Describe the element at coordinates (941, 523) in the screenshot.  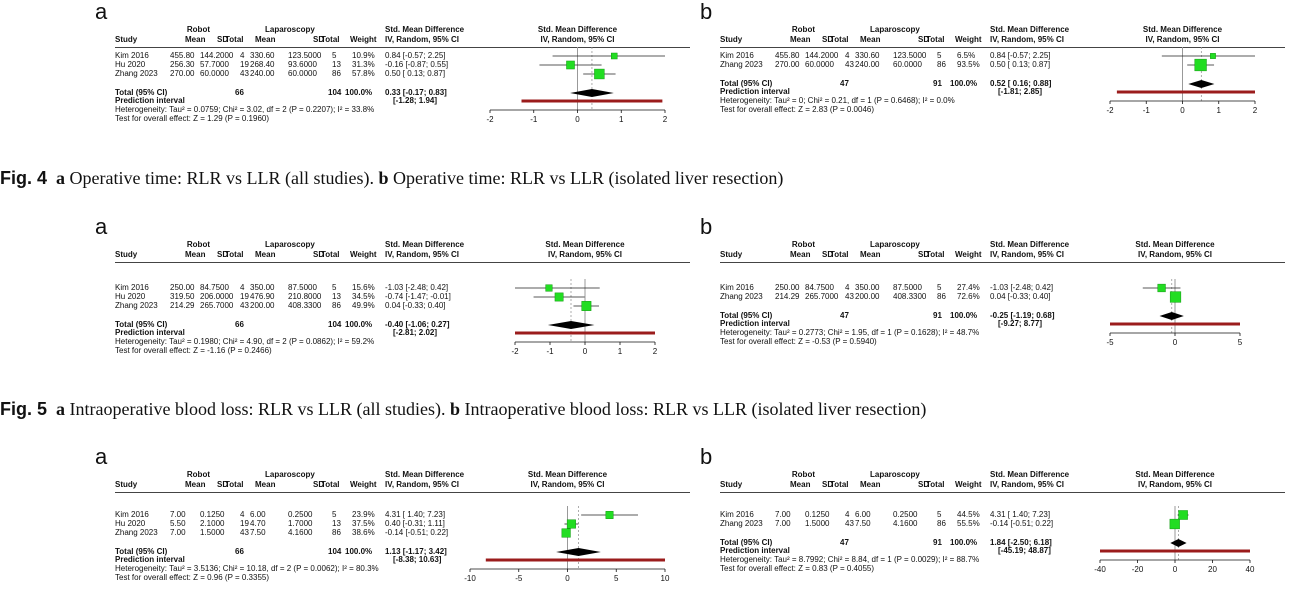
I see `lap-total: 86` at that location.